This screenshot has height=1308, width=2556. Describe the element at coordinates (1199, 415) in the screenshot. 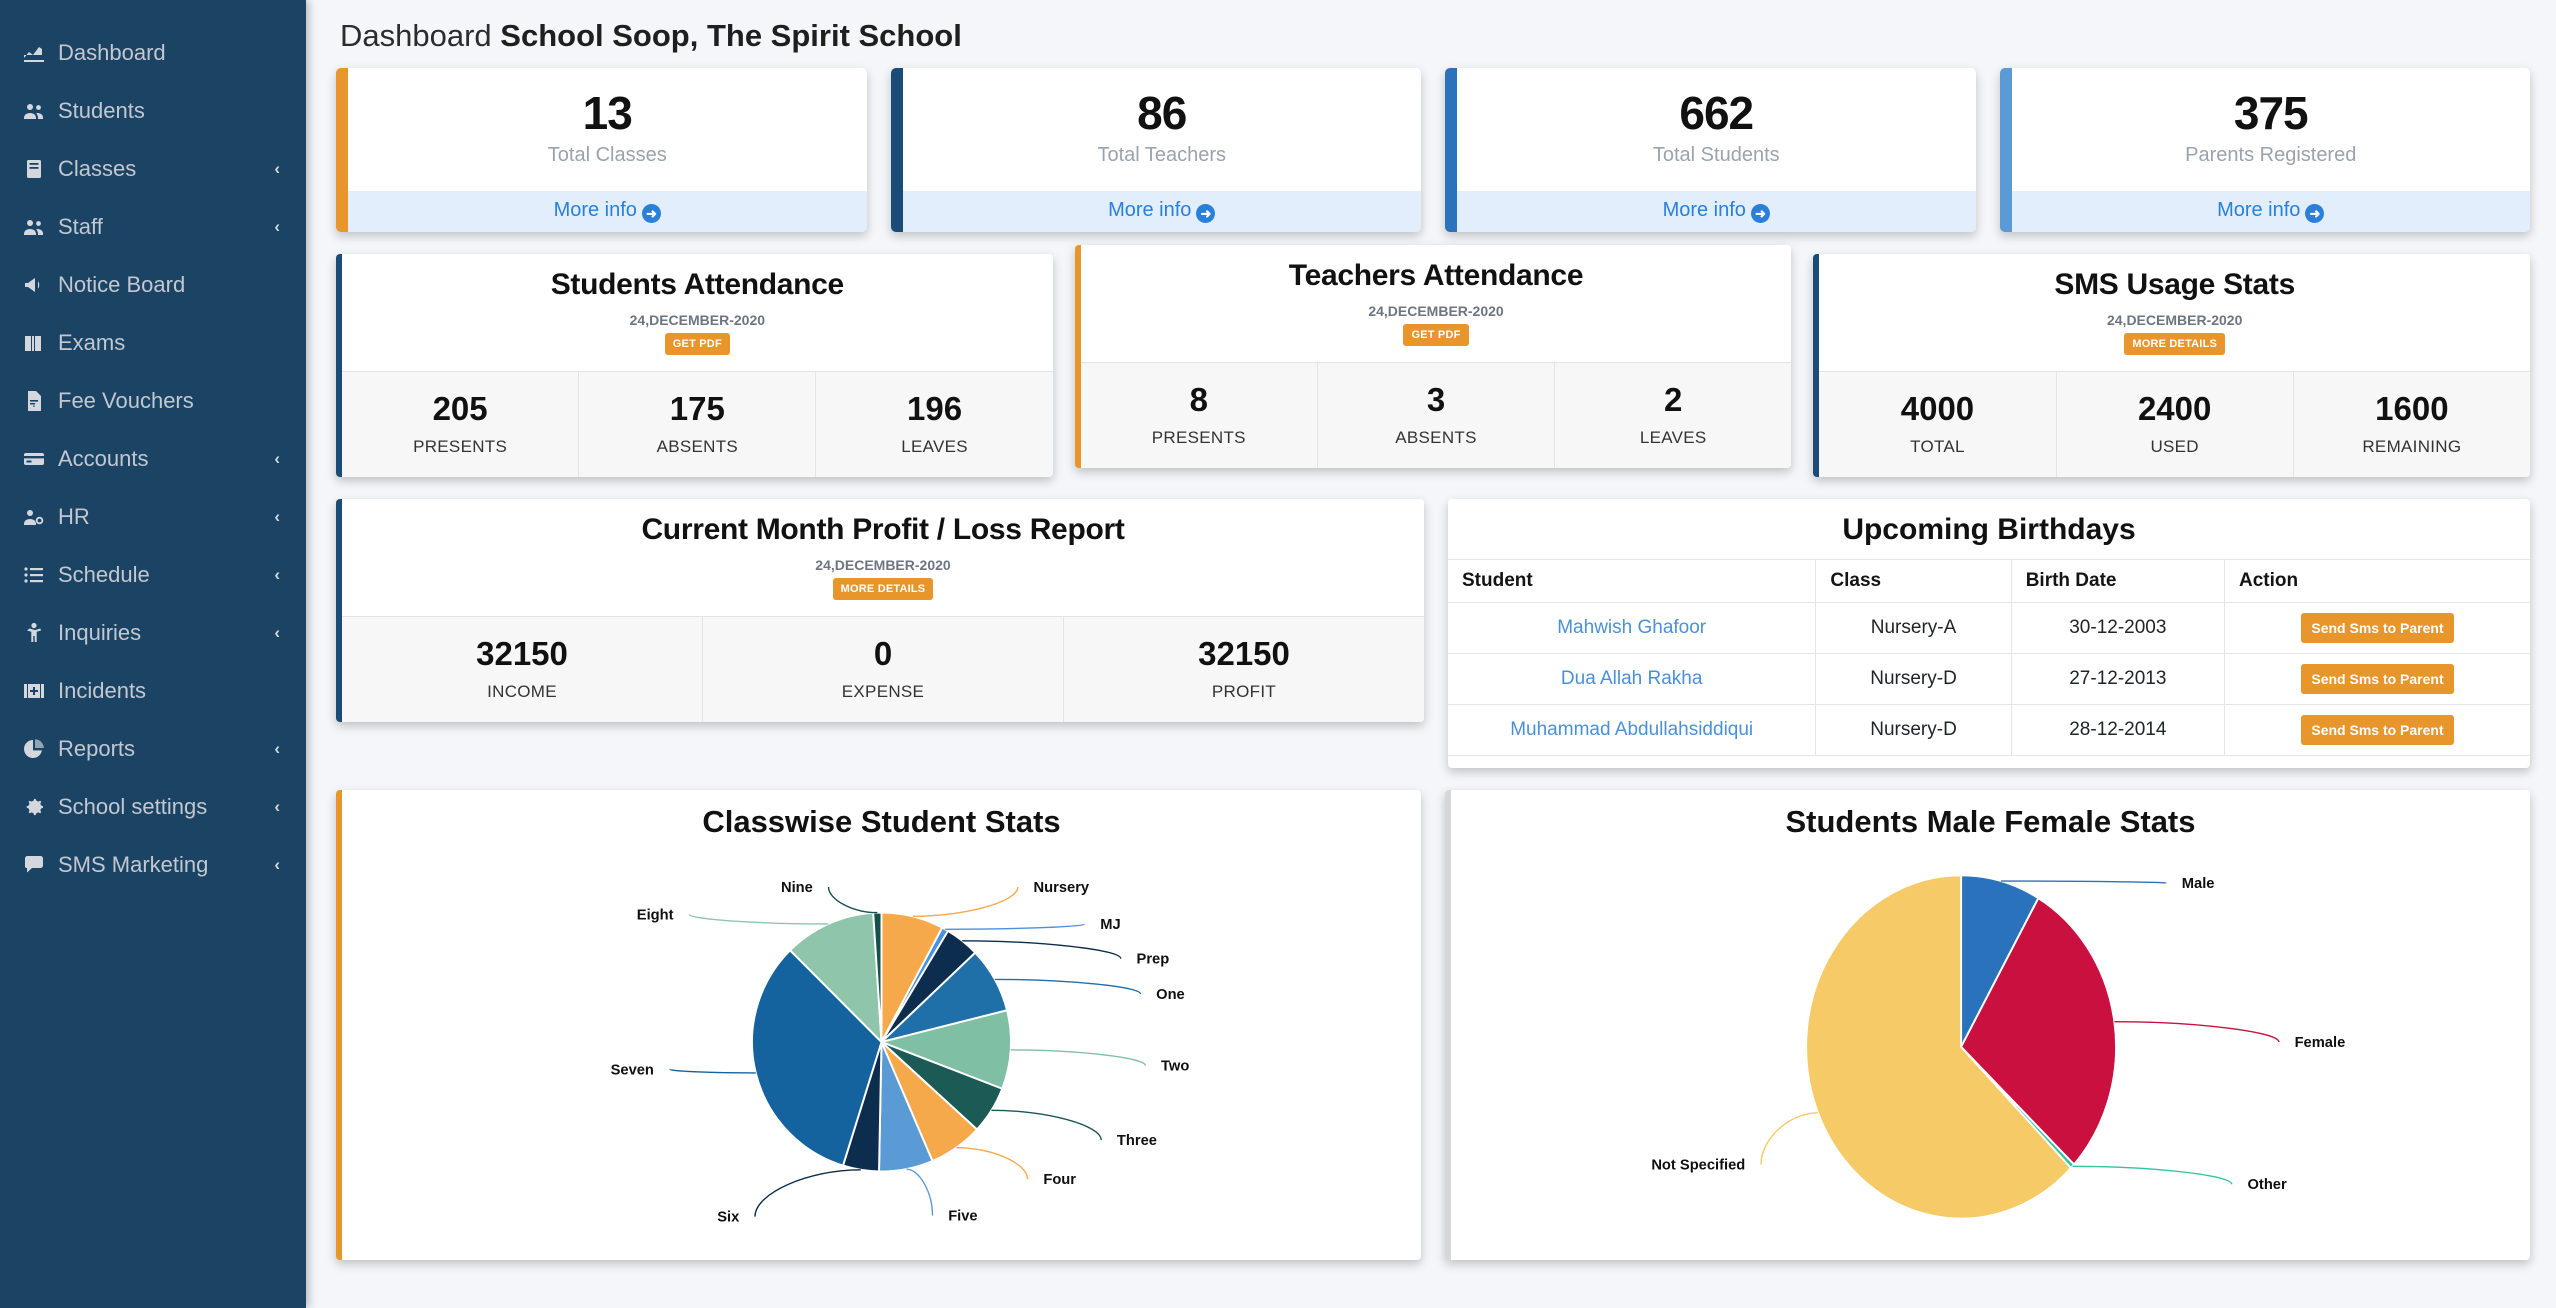

I see `stat-cell: 8 PRESENTS` at that location.